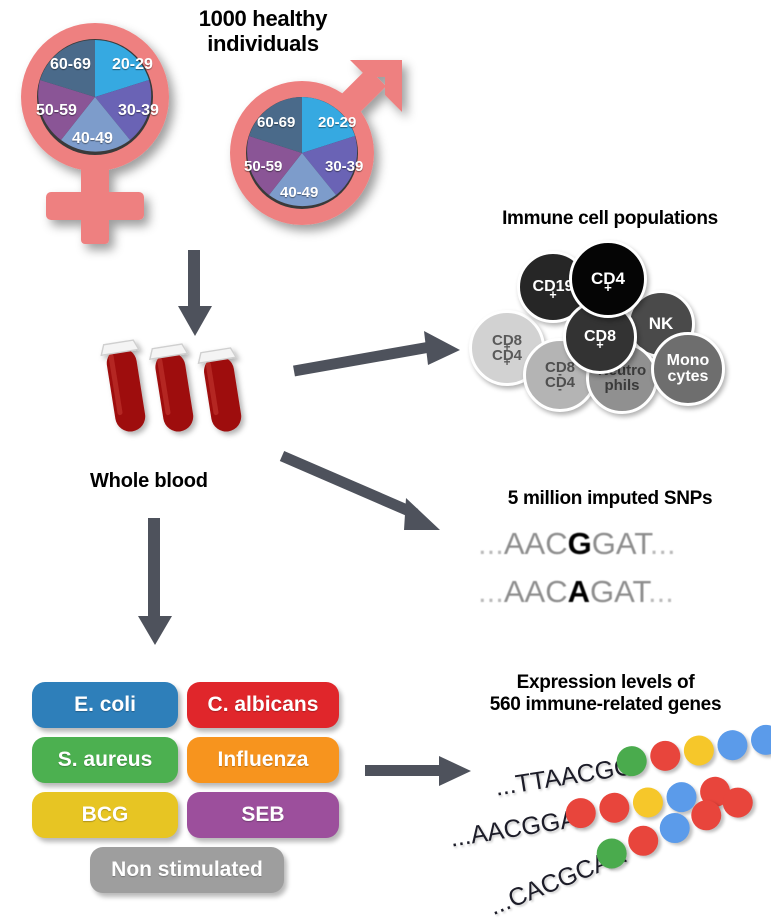 This screenshot has height=922, width=771. I want to click on stimulus-label: E. coli, so click(105, 704).